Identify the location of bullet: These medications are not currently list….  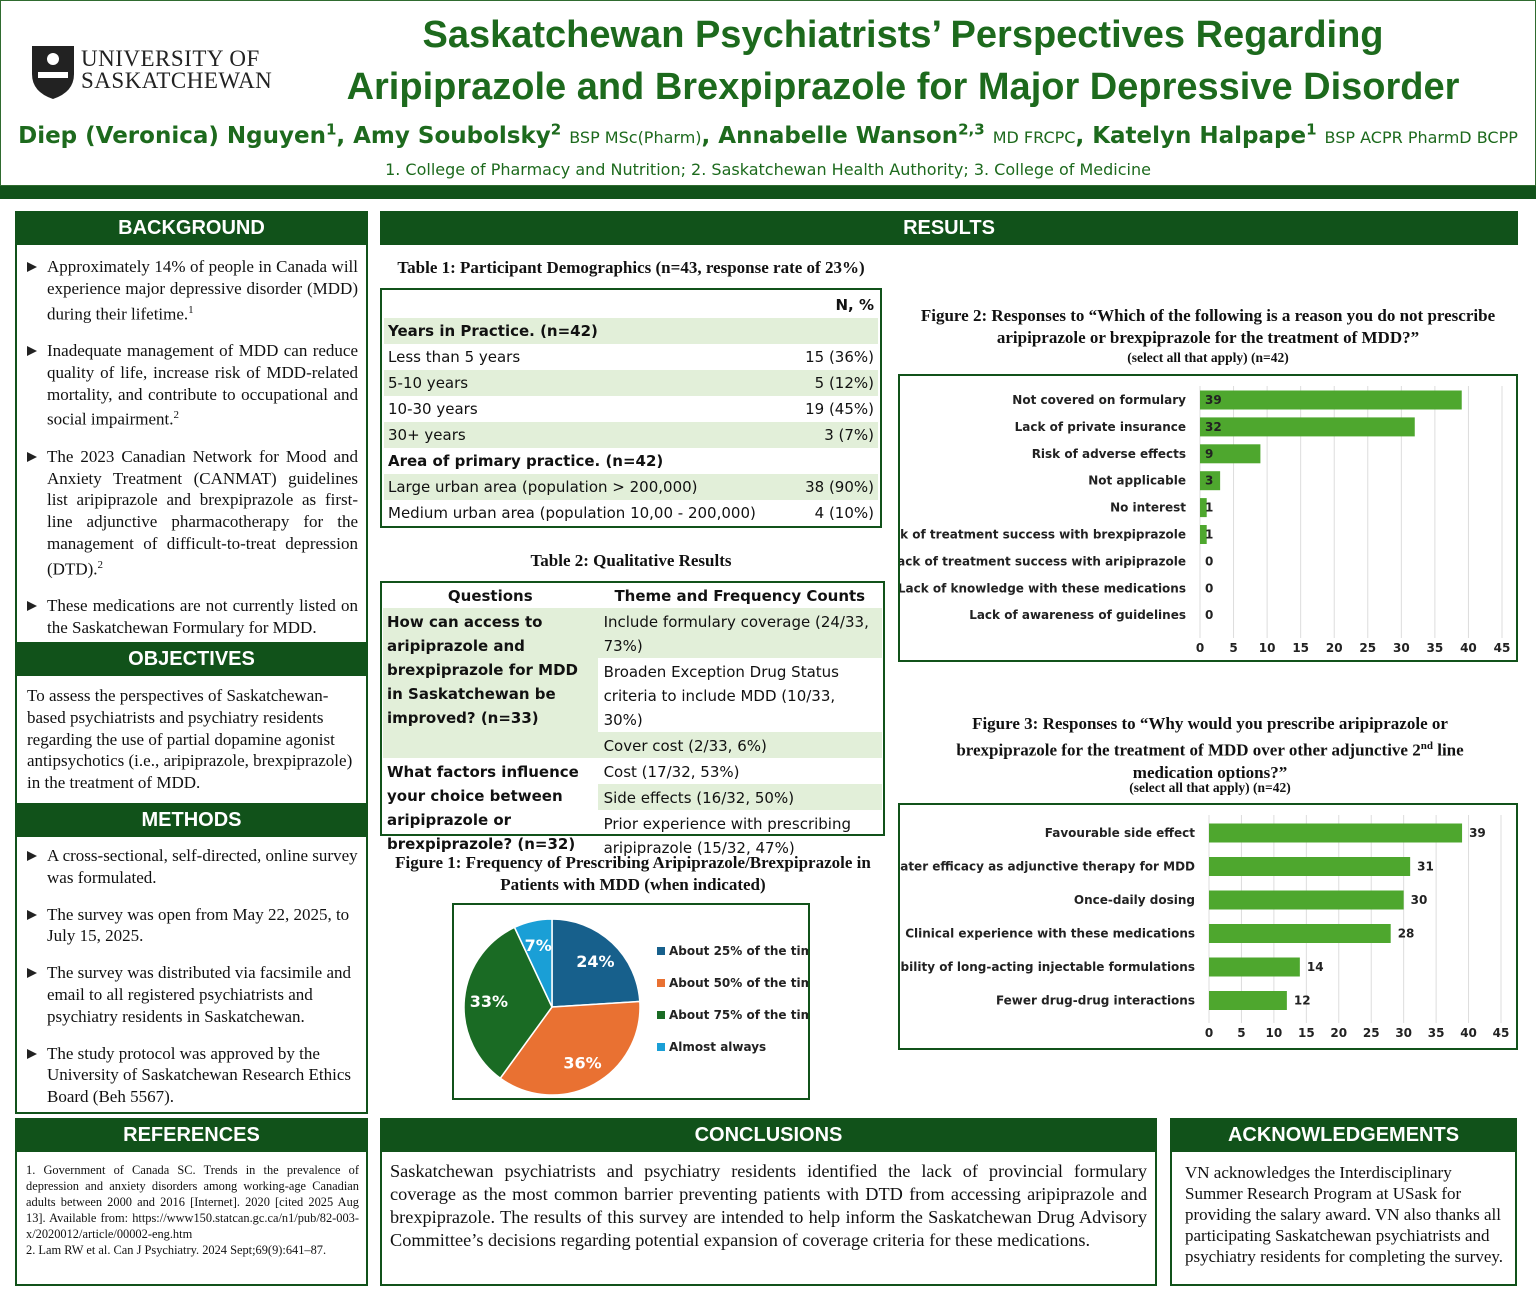
(188, 617).